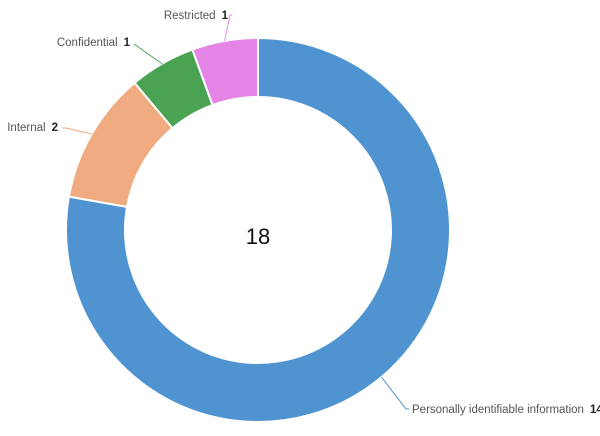 The height and width of the screenshot is (436, 600). Describe the element at coordinates (228, 28) in the screenshot. I see `leader-line-restricted` at that location.